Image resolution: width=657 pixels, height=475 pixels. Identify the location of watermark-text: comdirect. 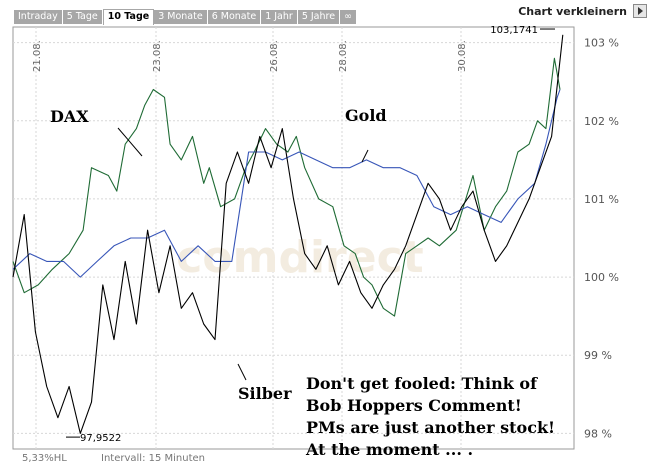
(299, 257).